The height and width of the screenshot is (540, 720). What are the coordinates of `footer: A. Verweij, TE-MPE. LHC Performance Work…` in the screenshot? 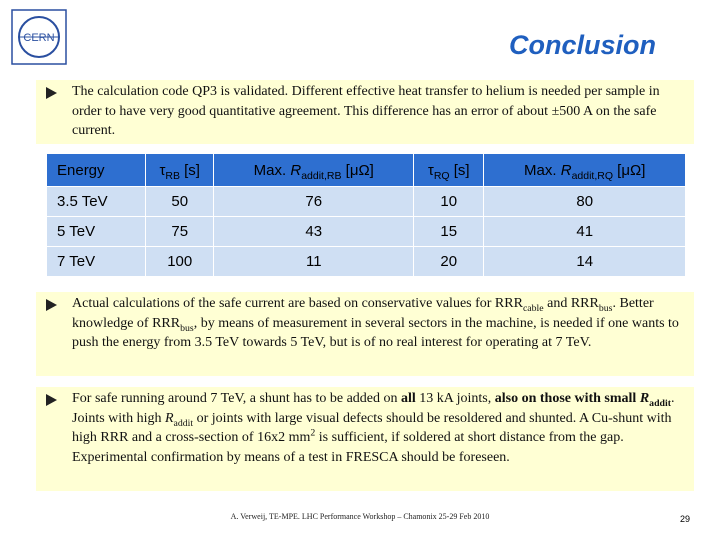 It's located at (360, 516).